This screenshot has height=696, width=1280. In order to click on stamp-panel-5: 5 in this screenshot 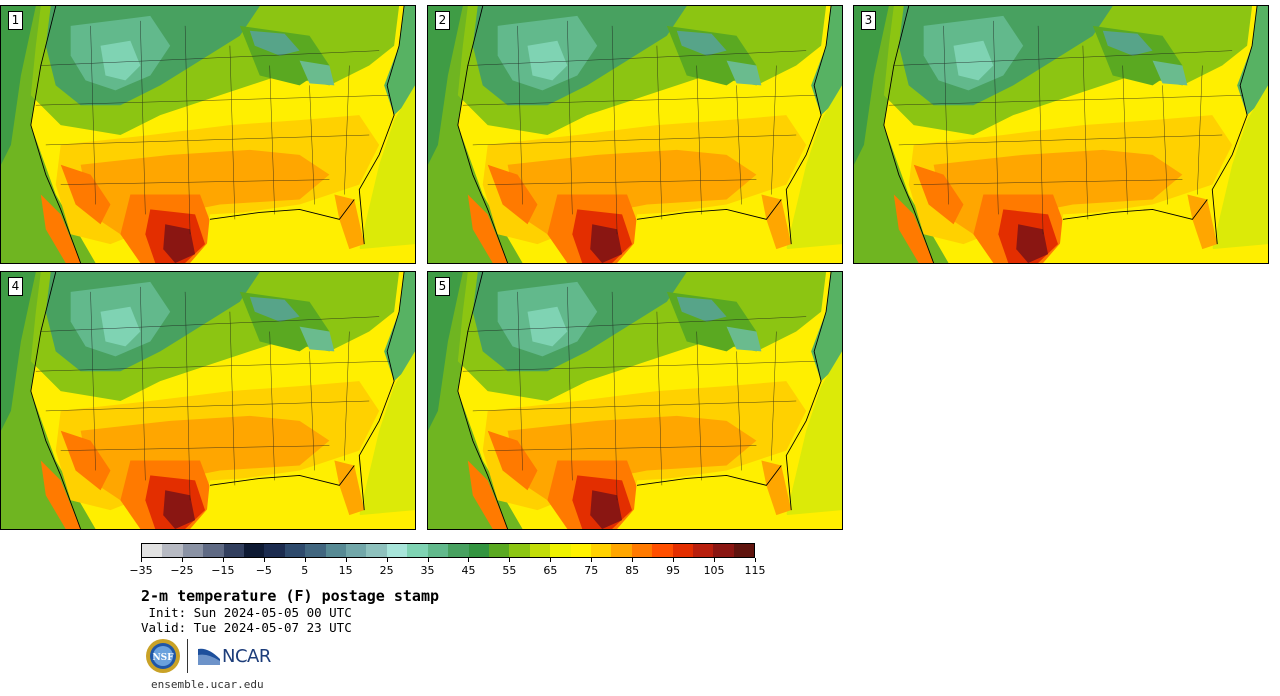, I will do `click(635, 400)`.